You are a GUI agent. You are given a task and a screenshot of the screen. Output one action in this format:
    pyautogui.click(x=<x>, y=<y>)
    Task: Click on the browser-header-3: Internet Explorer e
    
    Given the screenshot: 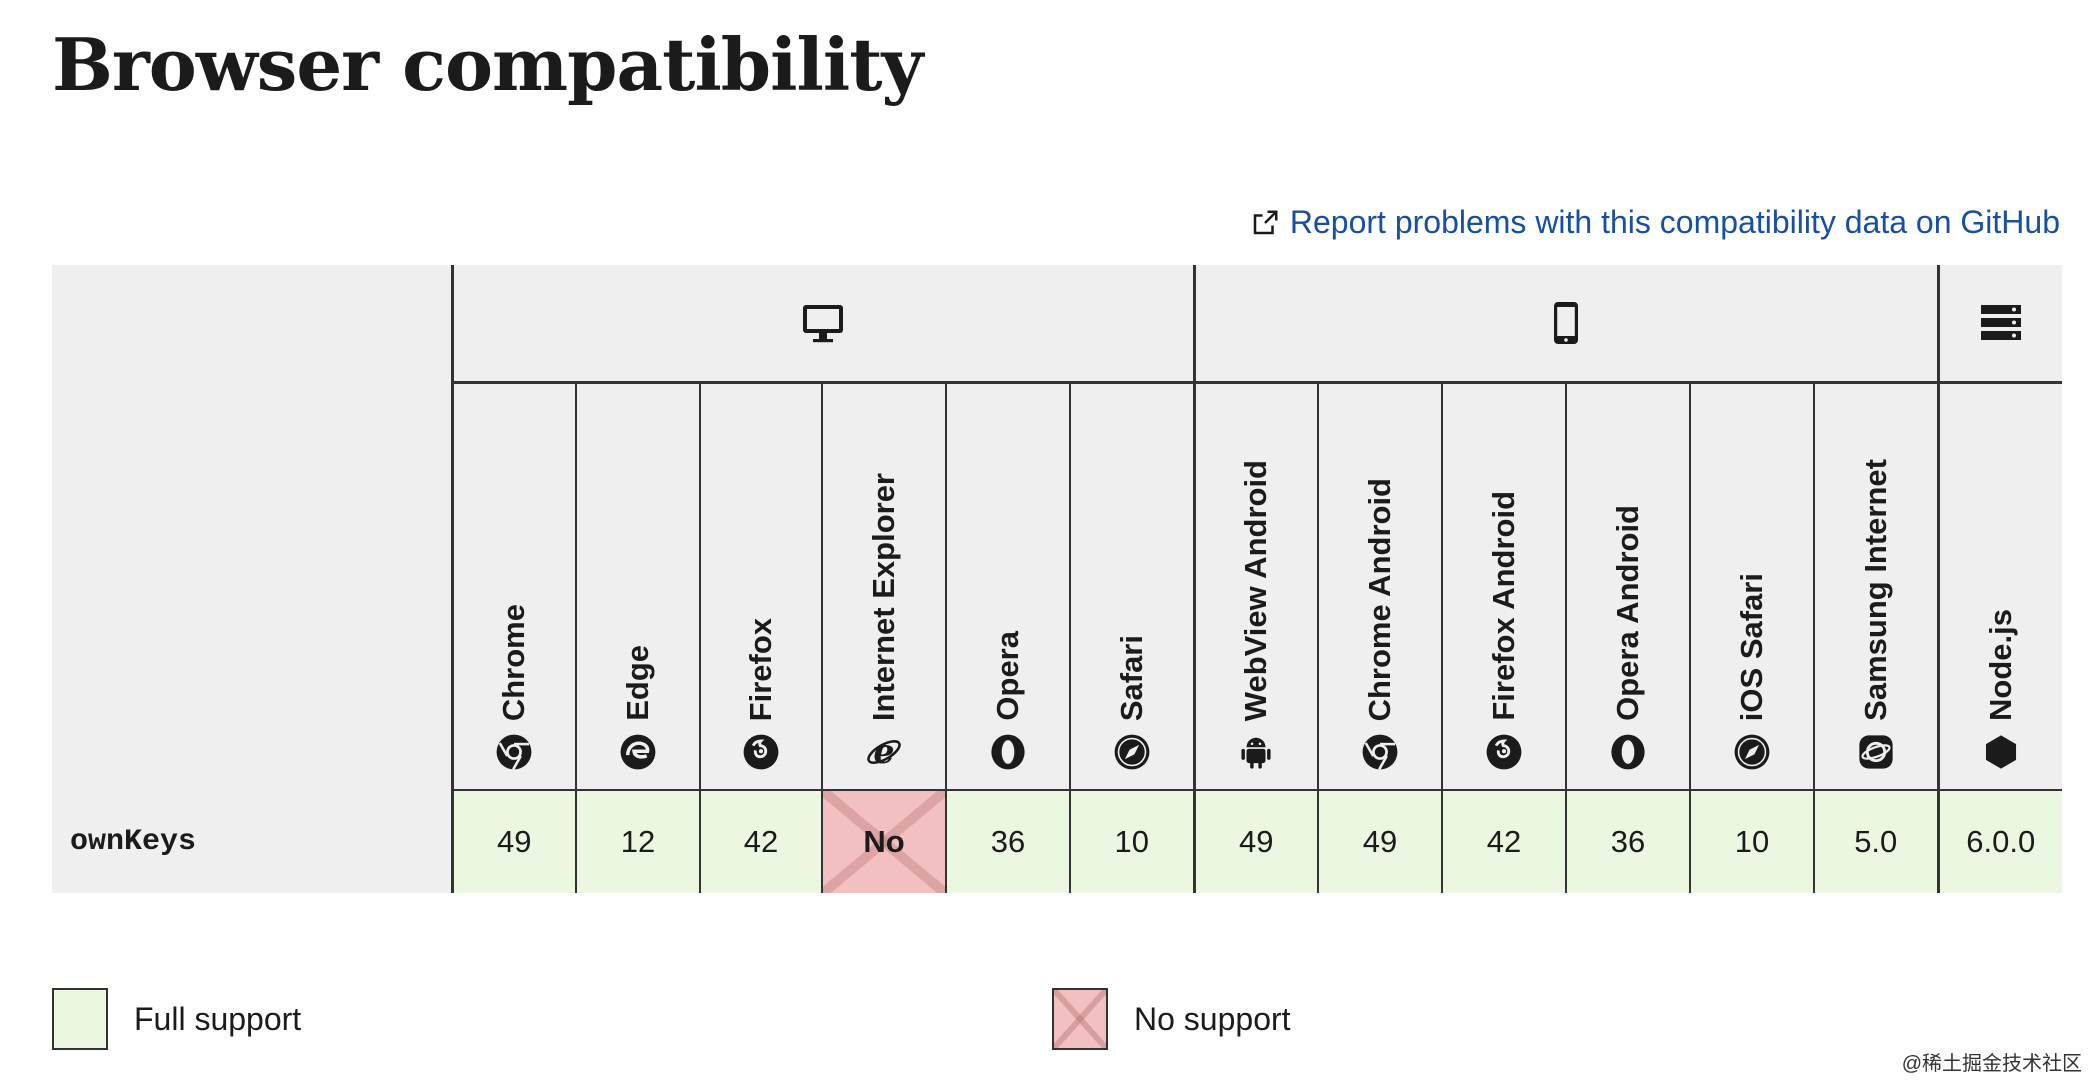 What is the action you would take?
    pyautogui.click(x=883, y=586)
    